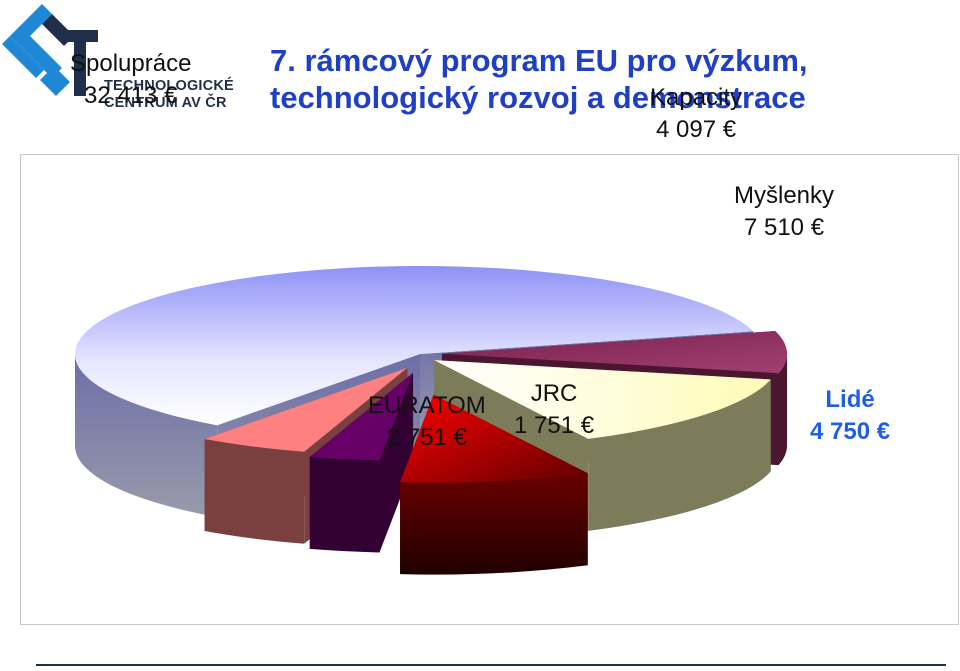 The height and width of the screenshot is (671, 960). What do you see at coordinates (539, 60) in the screenshot?
I see `title-line1: 7. rámcový program EU pro výzkum,` at bounding box center [539, 60].